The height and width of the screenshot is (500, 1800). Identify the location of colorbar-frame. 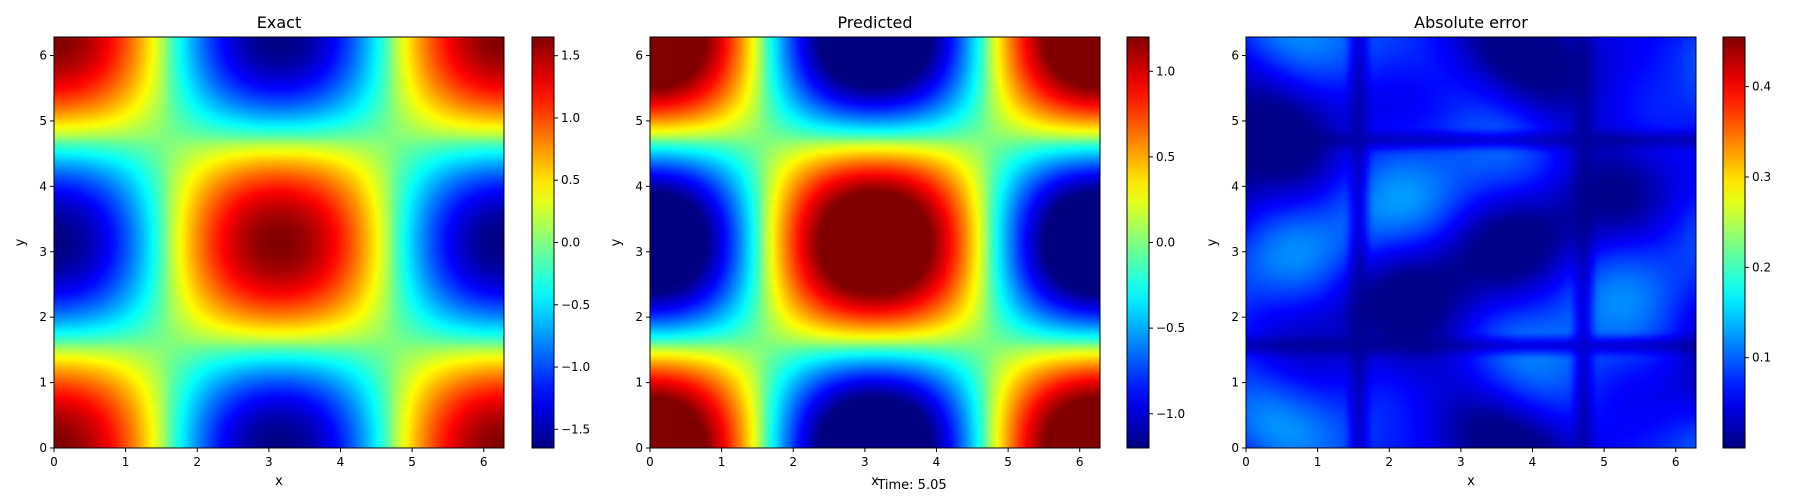
(1734, 242).